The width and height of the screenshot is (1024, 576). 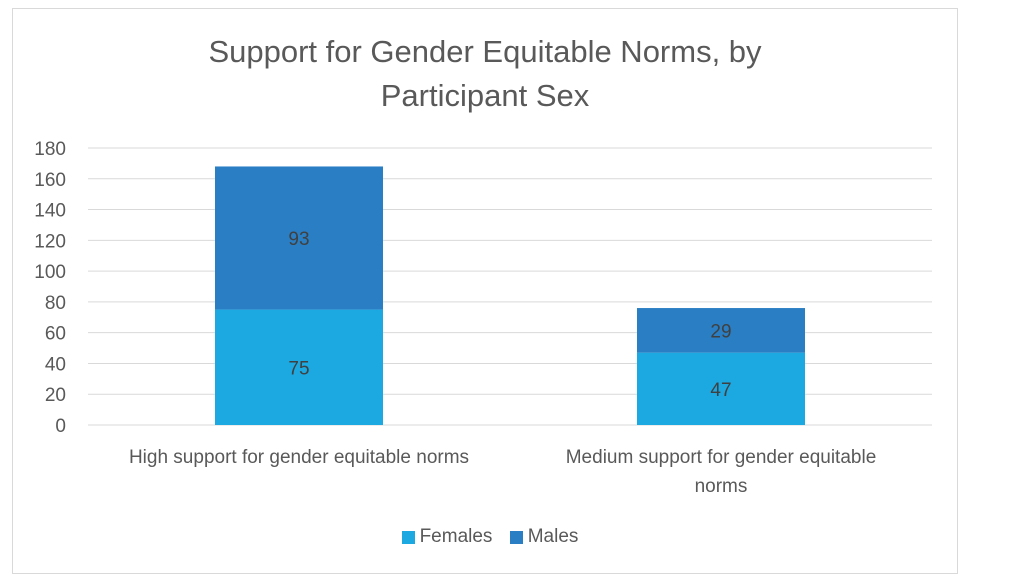 I want to click on x-category-label: norms, so click(x=721, y=486).